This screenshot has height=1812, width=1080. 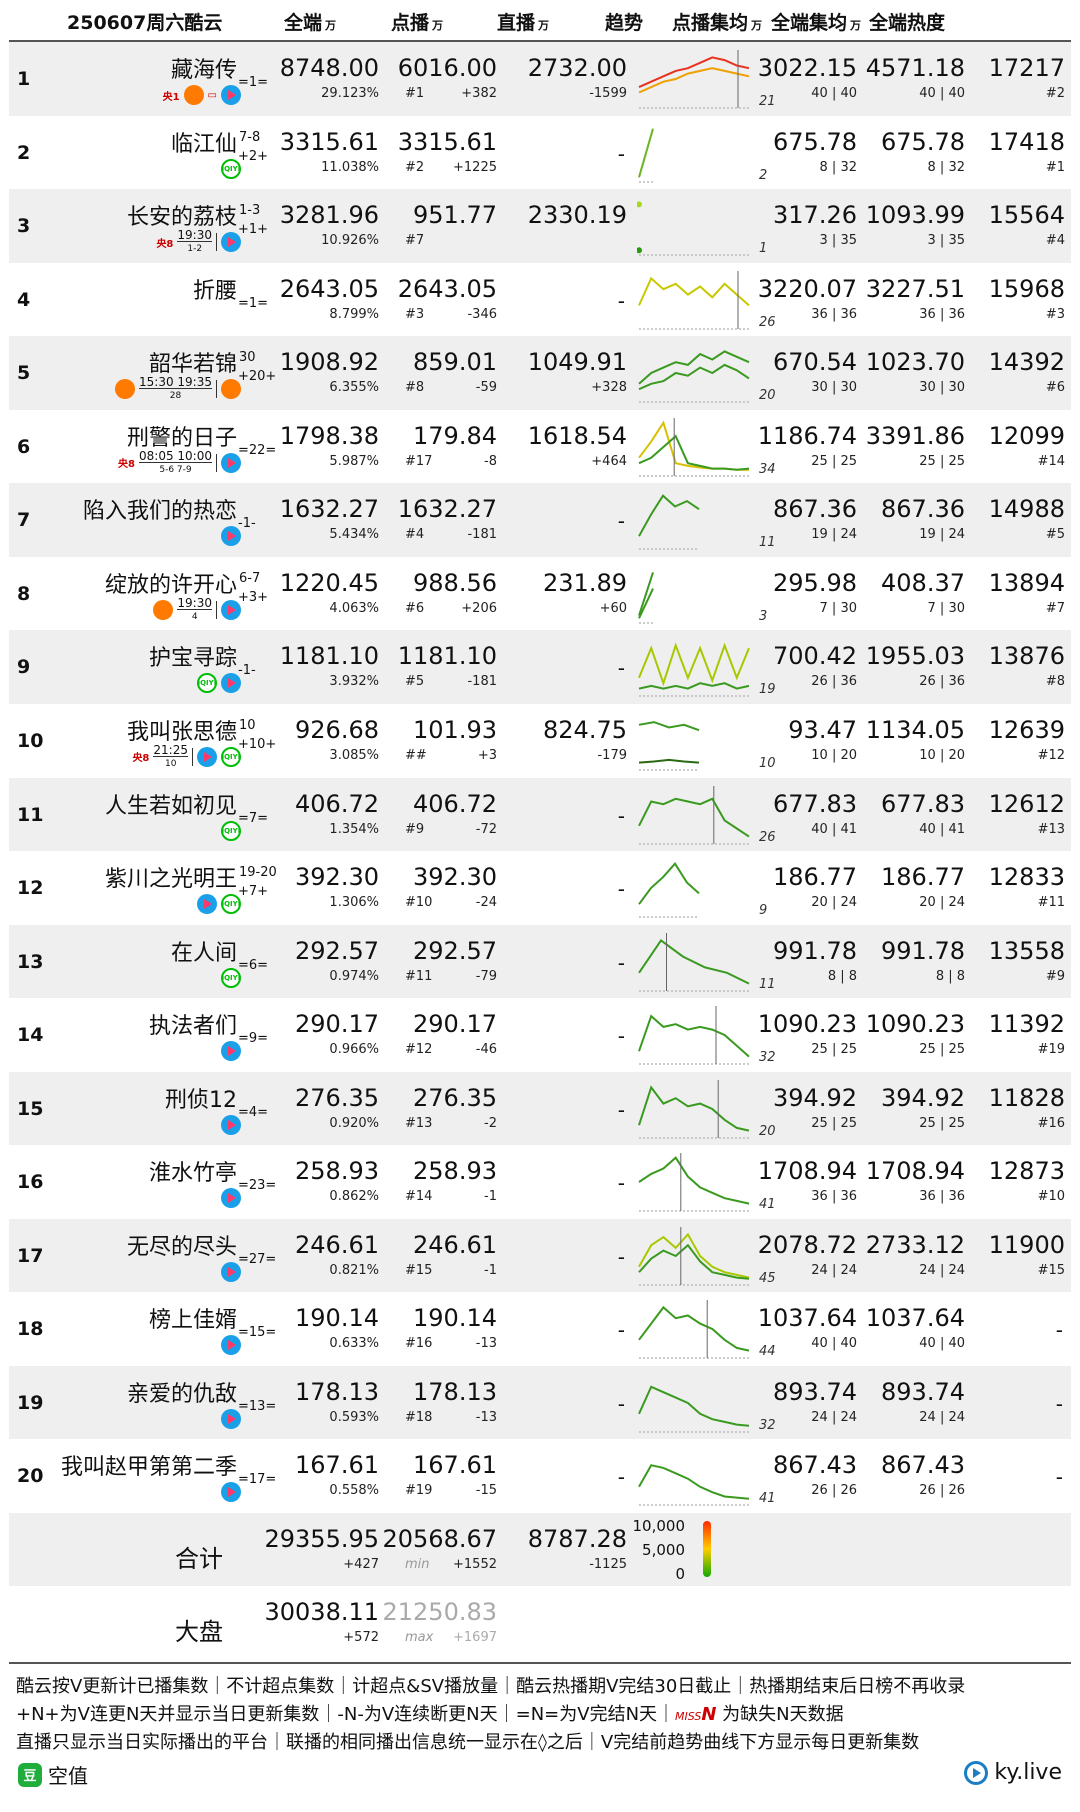 I want to click on vod-avg-episodes: 20 | 24, so click(x=834, y=903).